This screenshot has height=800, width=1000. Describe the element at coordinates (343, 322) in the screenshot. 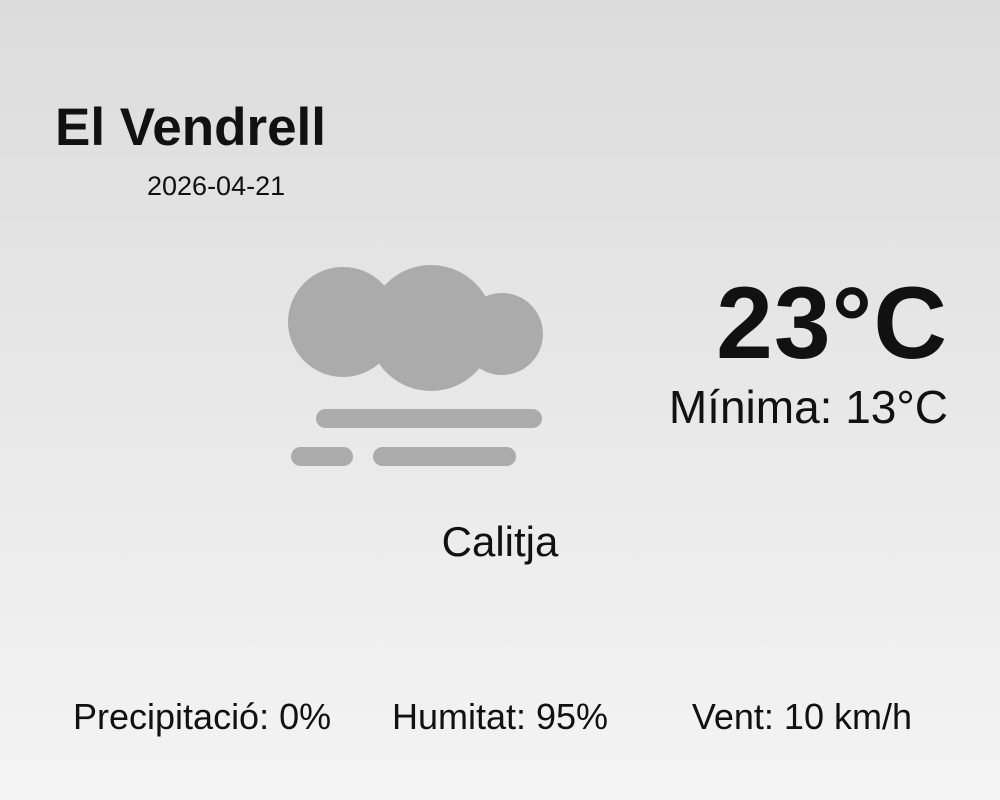

I see `cloud-lump-left` at that location.